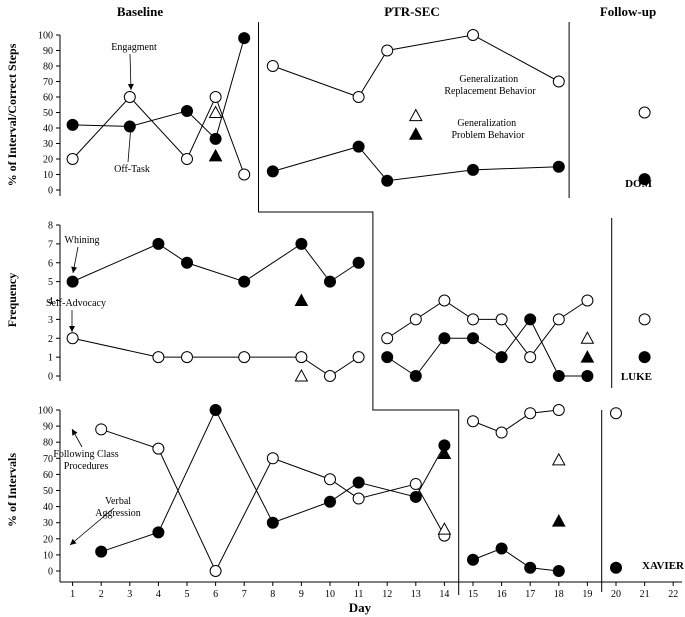 This screenshot has height=617, width=685. What do you see at coordinates (132, 169) in the screenshot?
I see `panel-dom-annotation-label: Off-Task` at bounding box center [132, 169].